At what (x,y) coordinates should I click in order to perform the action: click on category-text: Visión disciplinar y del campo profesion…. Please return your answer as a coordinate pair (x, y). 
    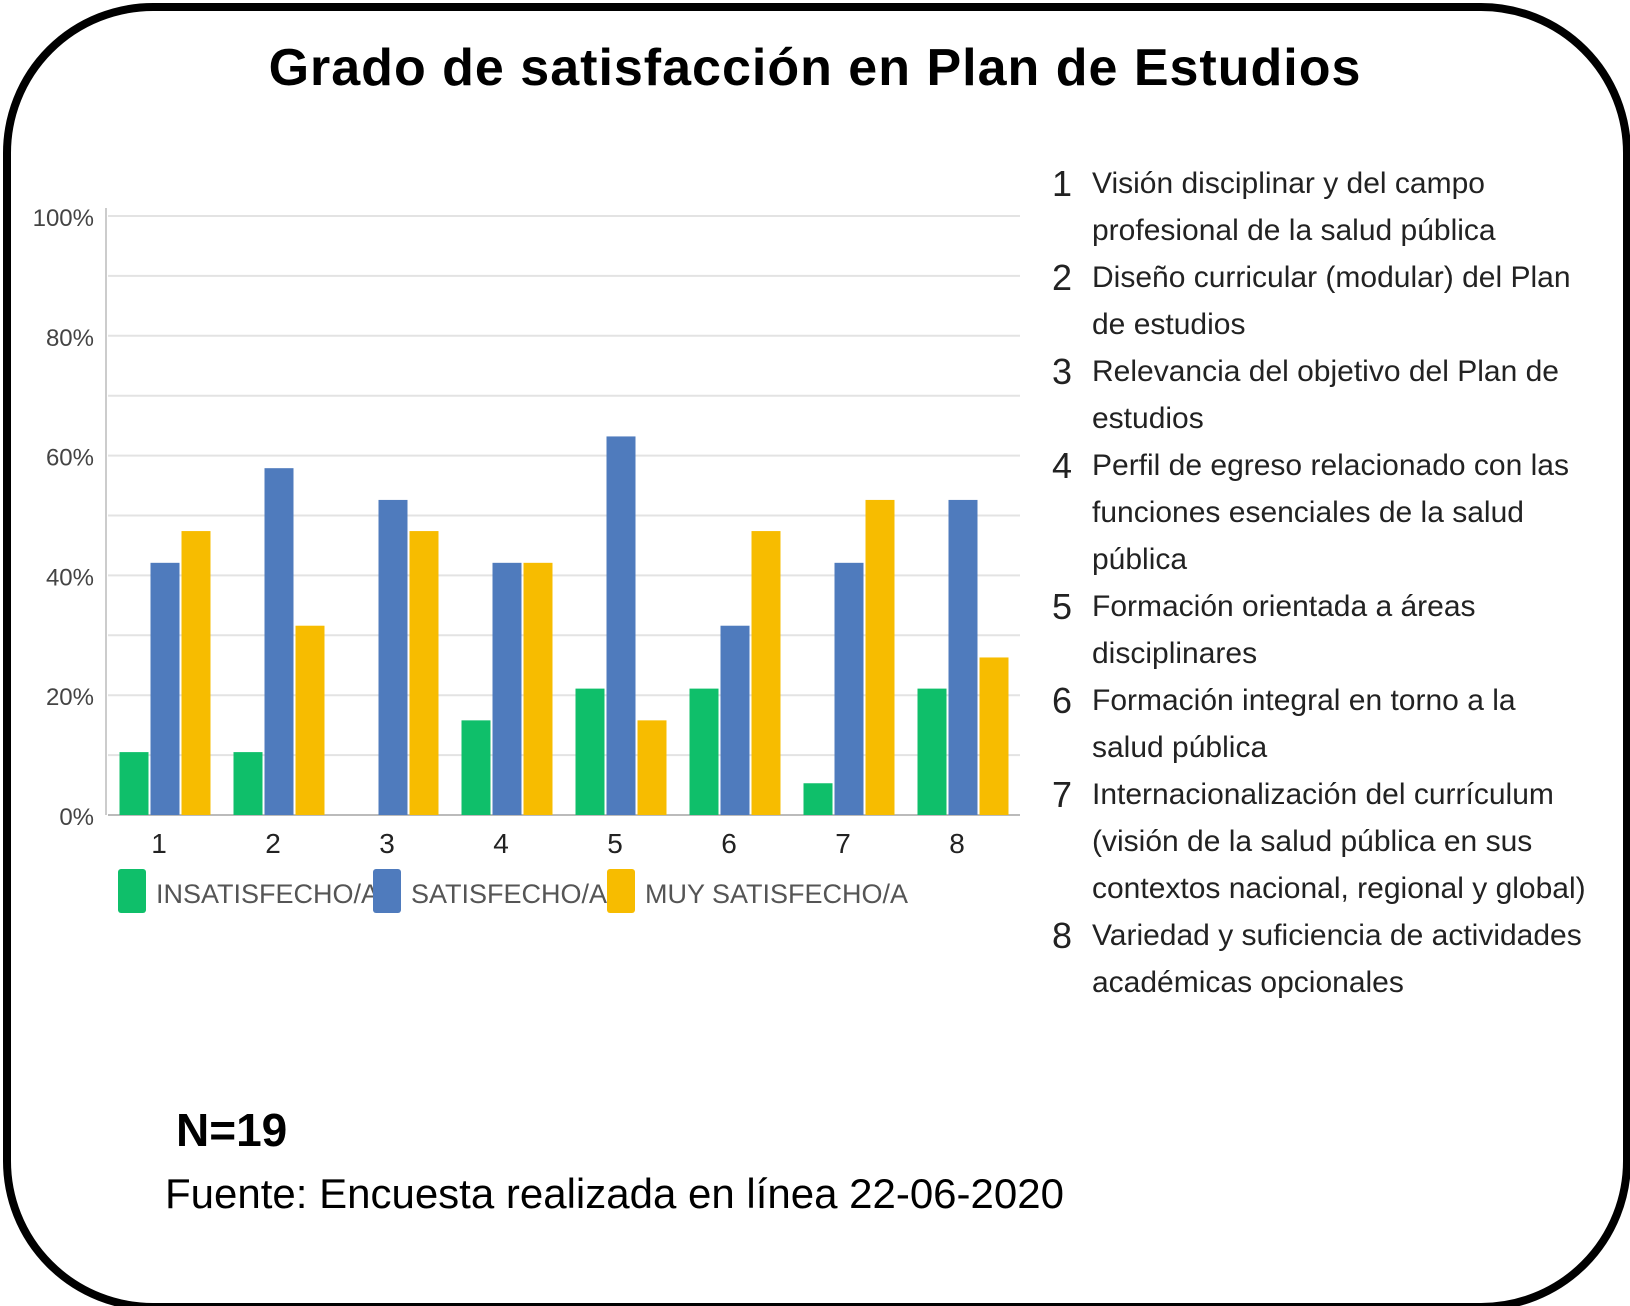
    Looking at the image, I should click on (1294, 207).